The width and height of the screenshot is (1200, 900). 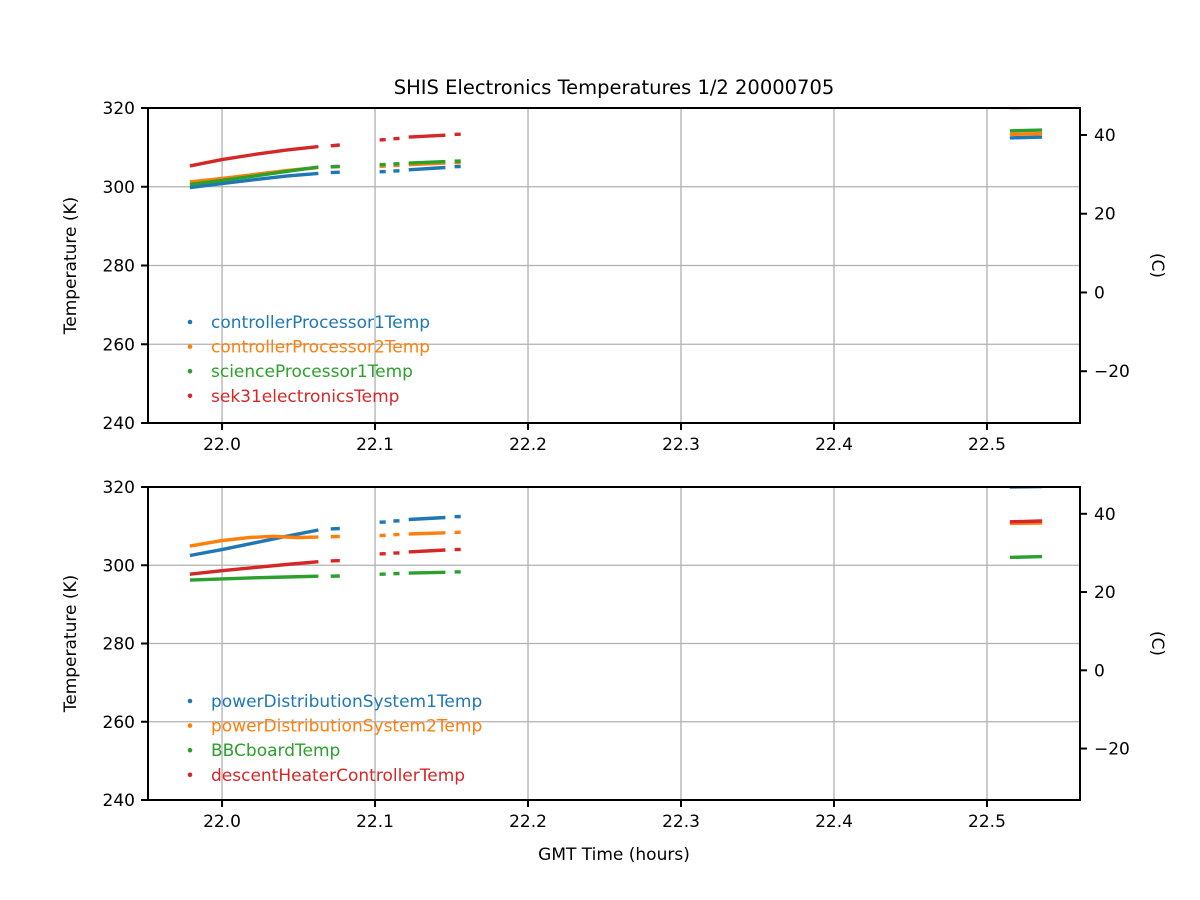 I want to click on legend-label: powerDistributionSystem1Temp, so click(x=346, y=702).